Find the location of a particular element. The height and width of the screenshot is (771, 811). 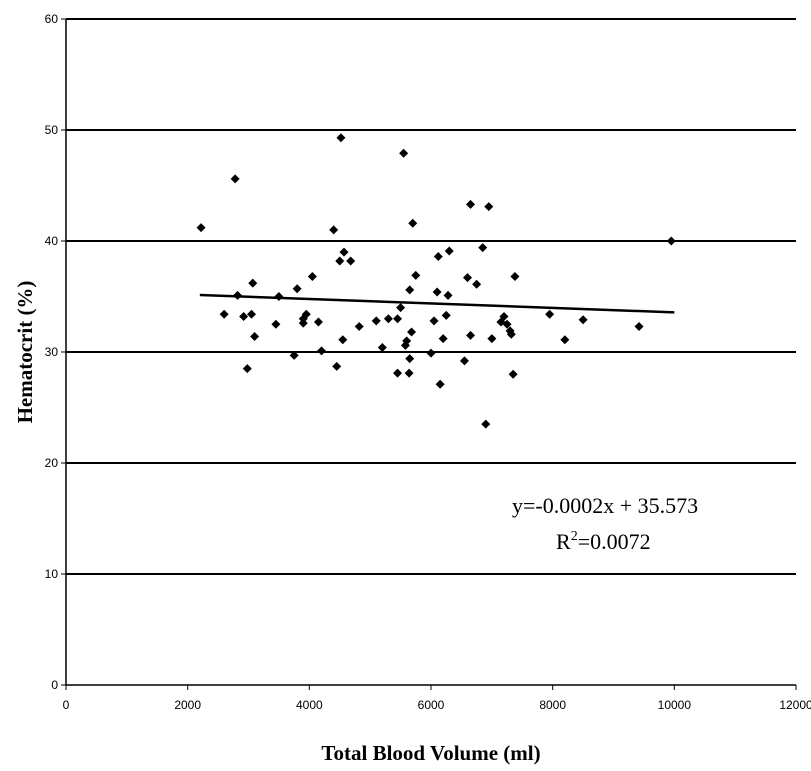

x-tick-label: 2000 is located at coordinates (187, 705).